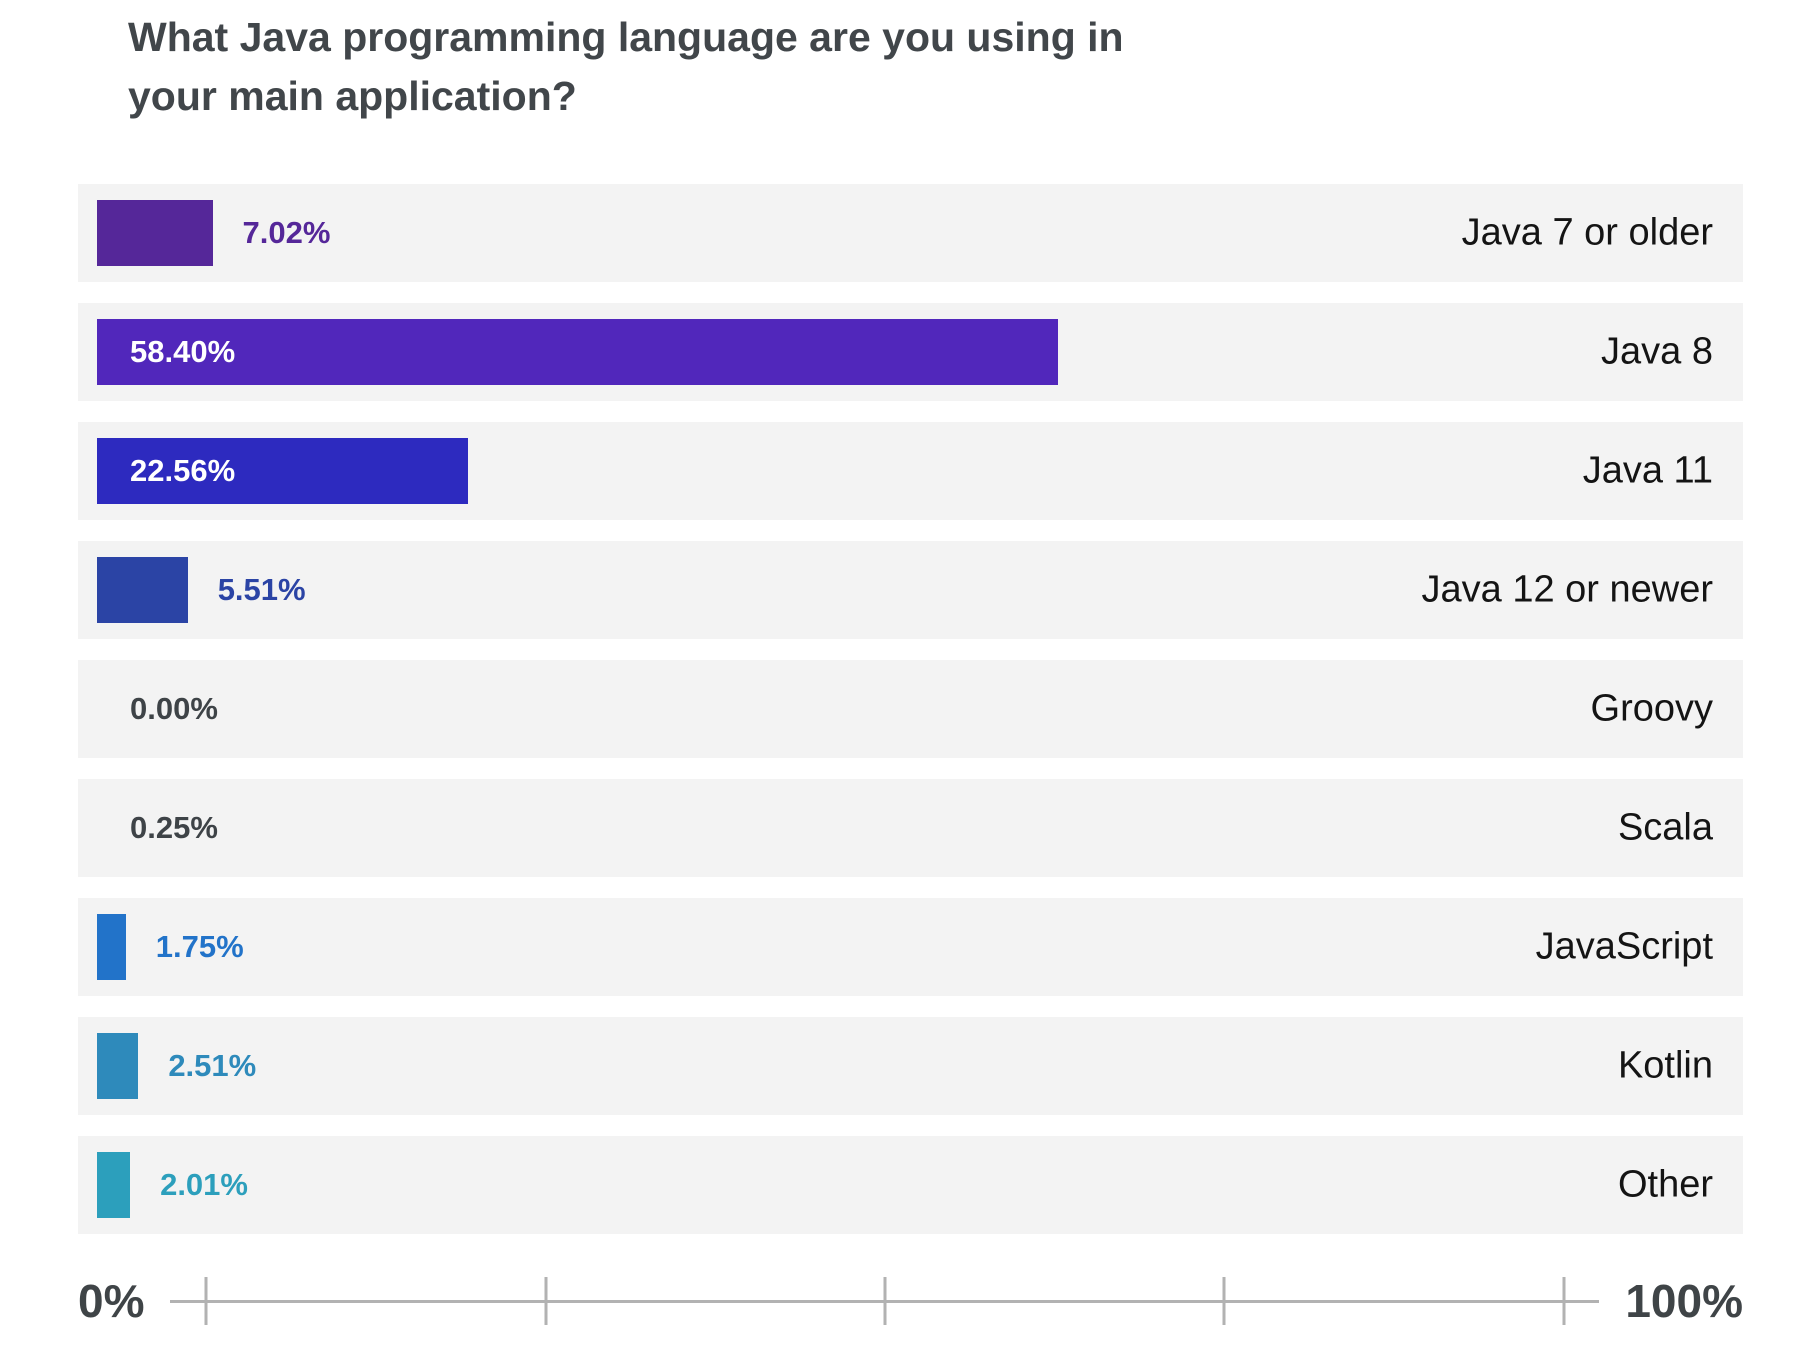  What do you see at coordinates (155, 233) in the screenshot?
I see `bar-java-7-or-older` at bounding box center [155, 233].